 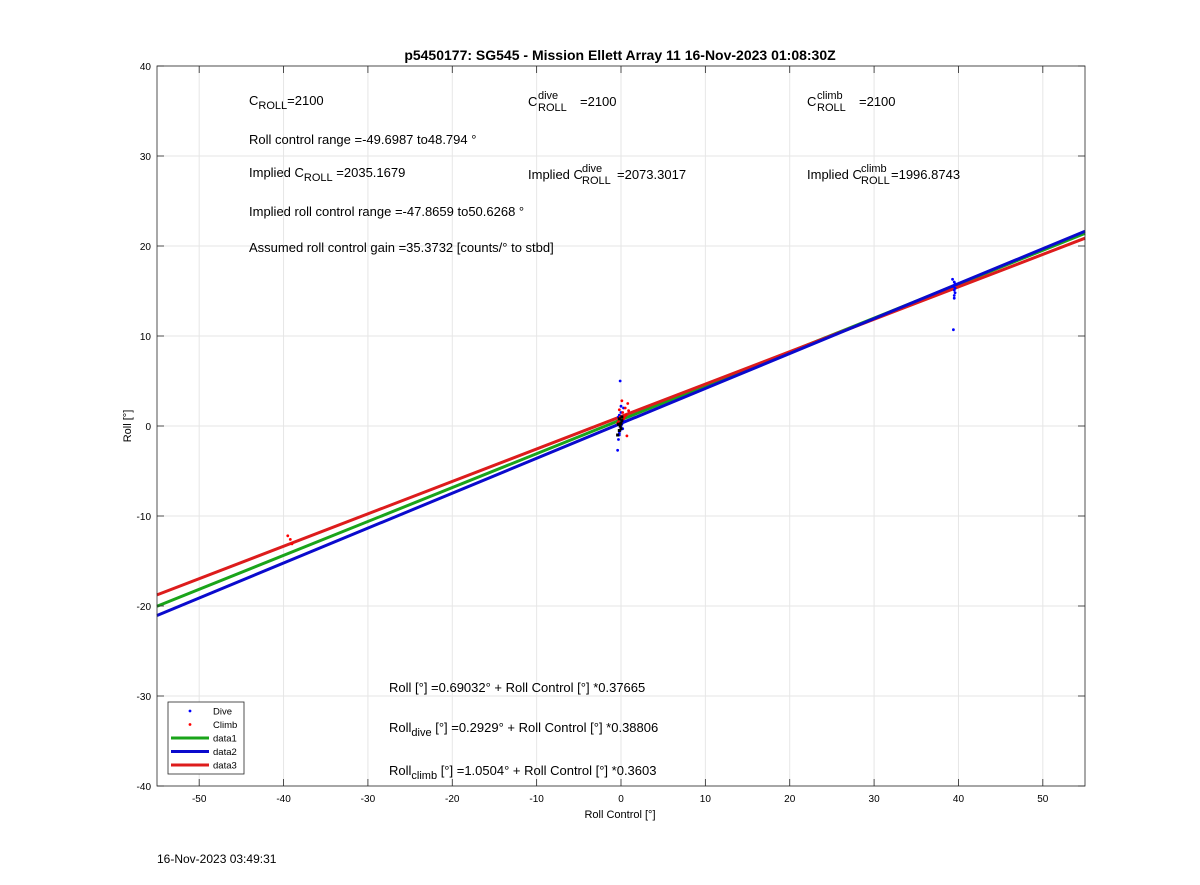 What do you see at coordinates (128, 426) in the screenshot?
I see `y-axis-label: Roll [°]` at bounding box center [128, 426].